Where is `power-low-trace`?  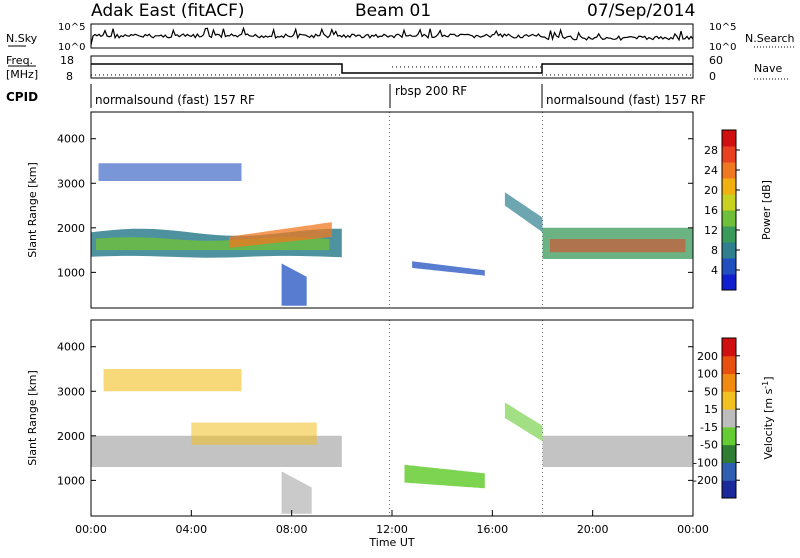 power-low-trace is located at coordinates (294, 284).